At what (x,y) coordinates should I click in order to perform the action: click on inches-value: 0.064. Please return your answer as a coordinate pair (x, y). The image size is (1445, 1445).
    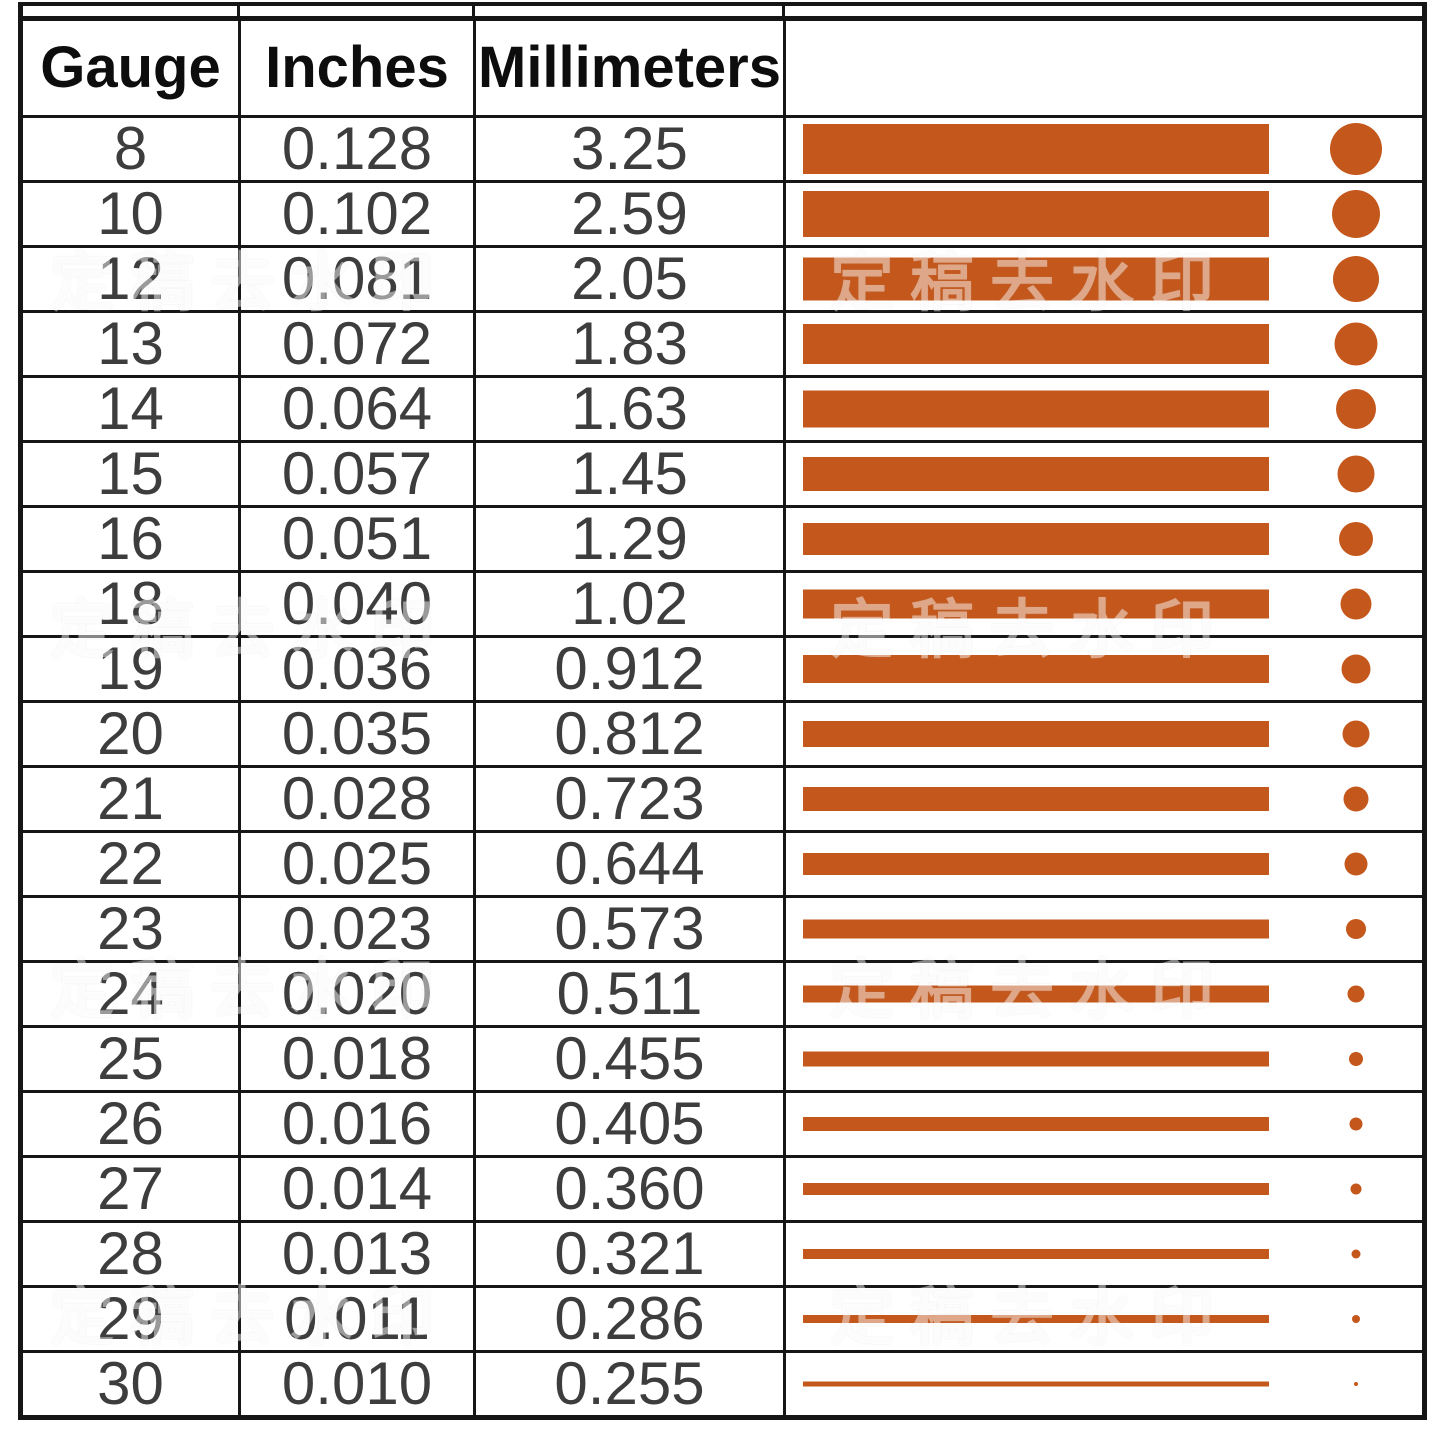
    Looking at the image, I should click on (357, 409).